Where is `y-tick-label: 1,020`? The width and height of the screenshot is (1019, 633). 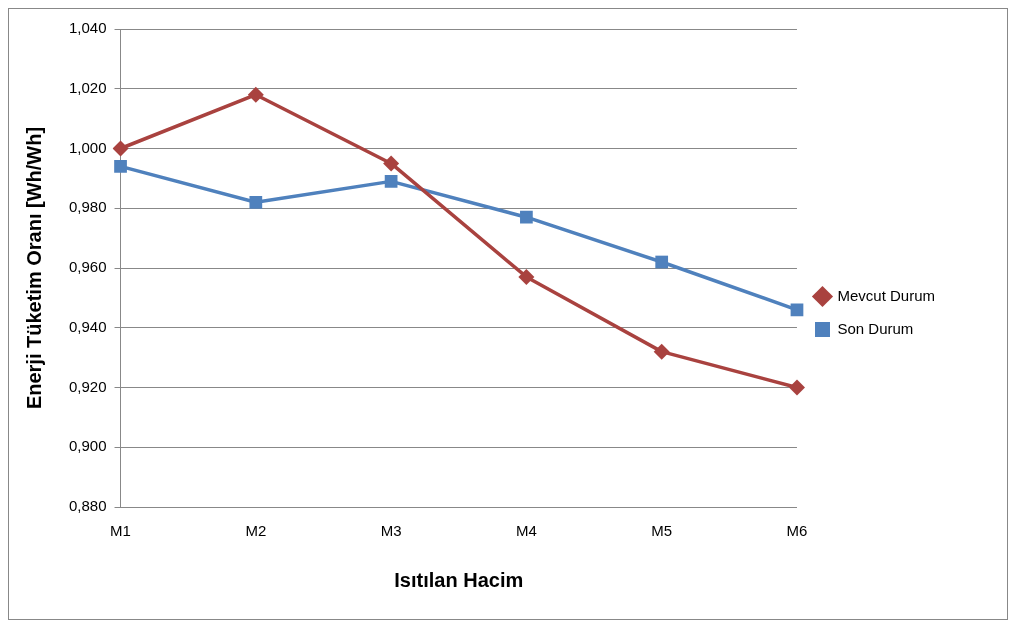 y-tick-label: 1,020 is located at coordinates (87, 87).